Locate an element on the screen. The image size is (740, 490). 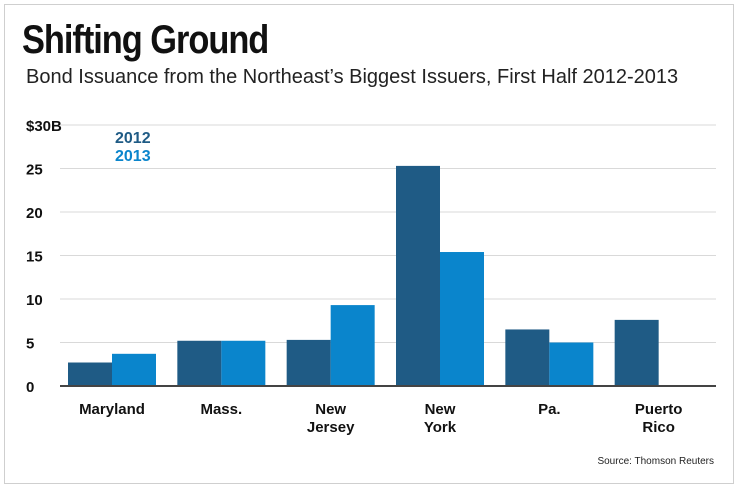
legend-entry-2012: 2012 is located at coordinates (133, 138).